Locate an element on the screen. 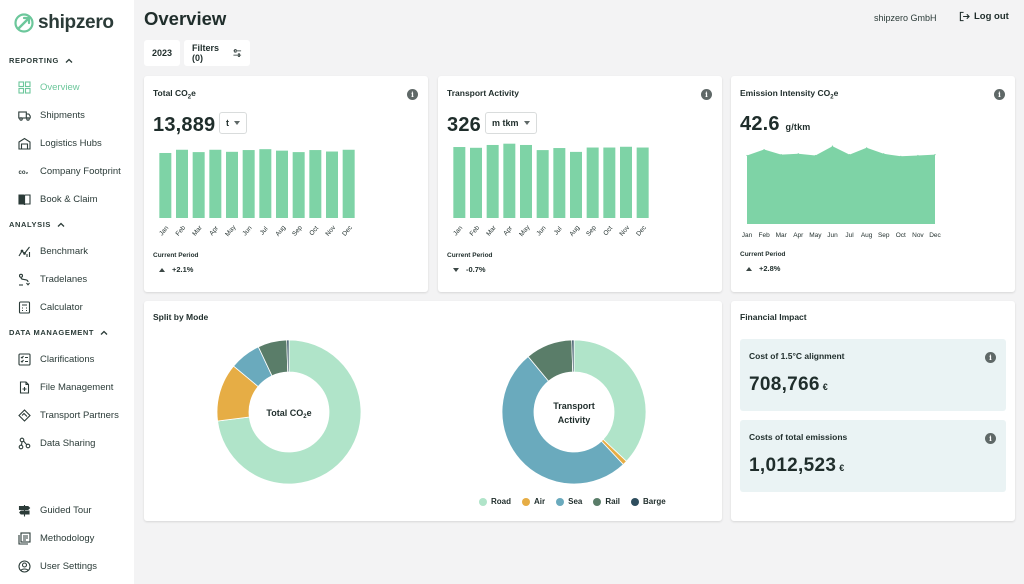  sidebar-item-transport-partners: Transport Partners is located at coordinates (68, 415).